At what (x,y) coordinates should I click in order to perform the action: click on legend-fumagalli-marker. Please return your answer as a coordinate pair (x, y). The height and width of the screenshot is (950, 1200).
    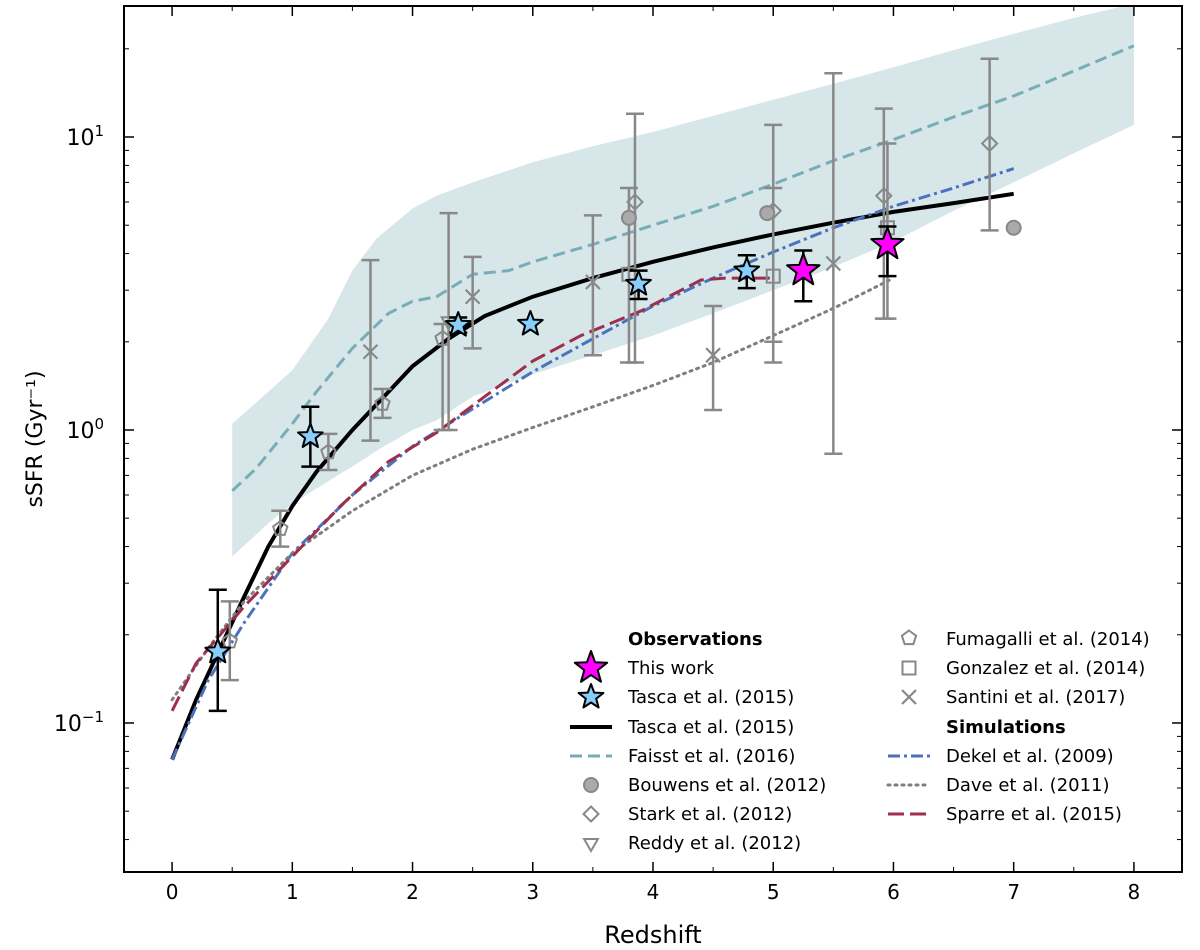
    Looking at the image, I should click on (909, 637).